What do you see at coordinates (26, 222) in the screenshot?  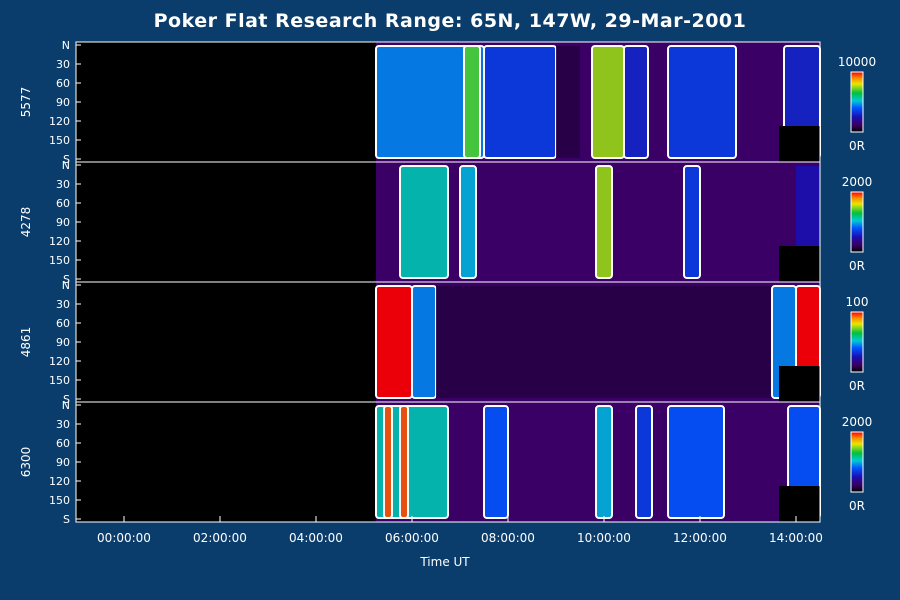 I see `panel-wavelength-label: 4278` at bounding box center [26, 222].